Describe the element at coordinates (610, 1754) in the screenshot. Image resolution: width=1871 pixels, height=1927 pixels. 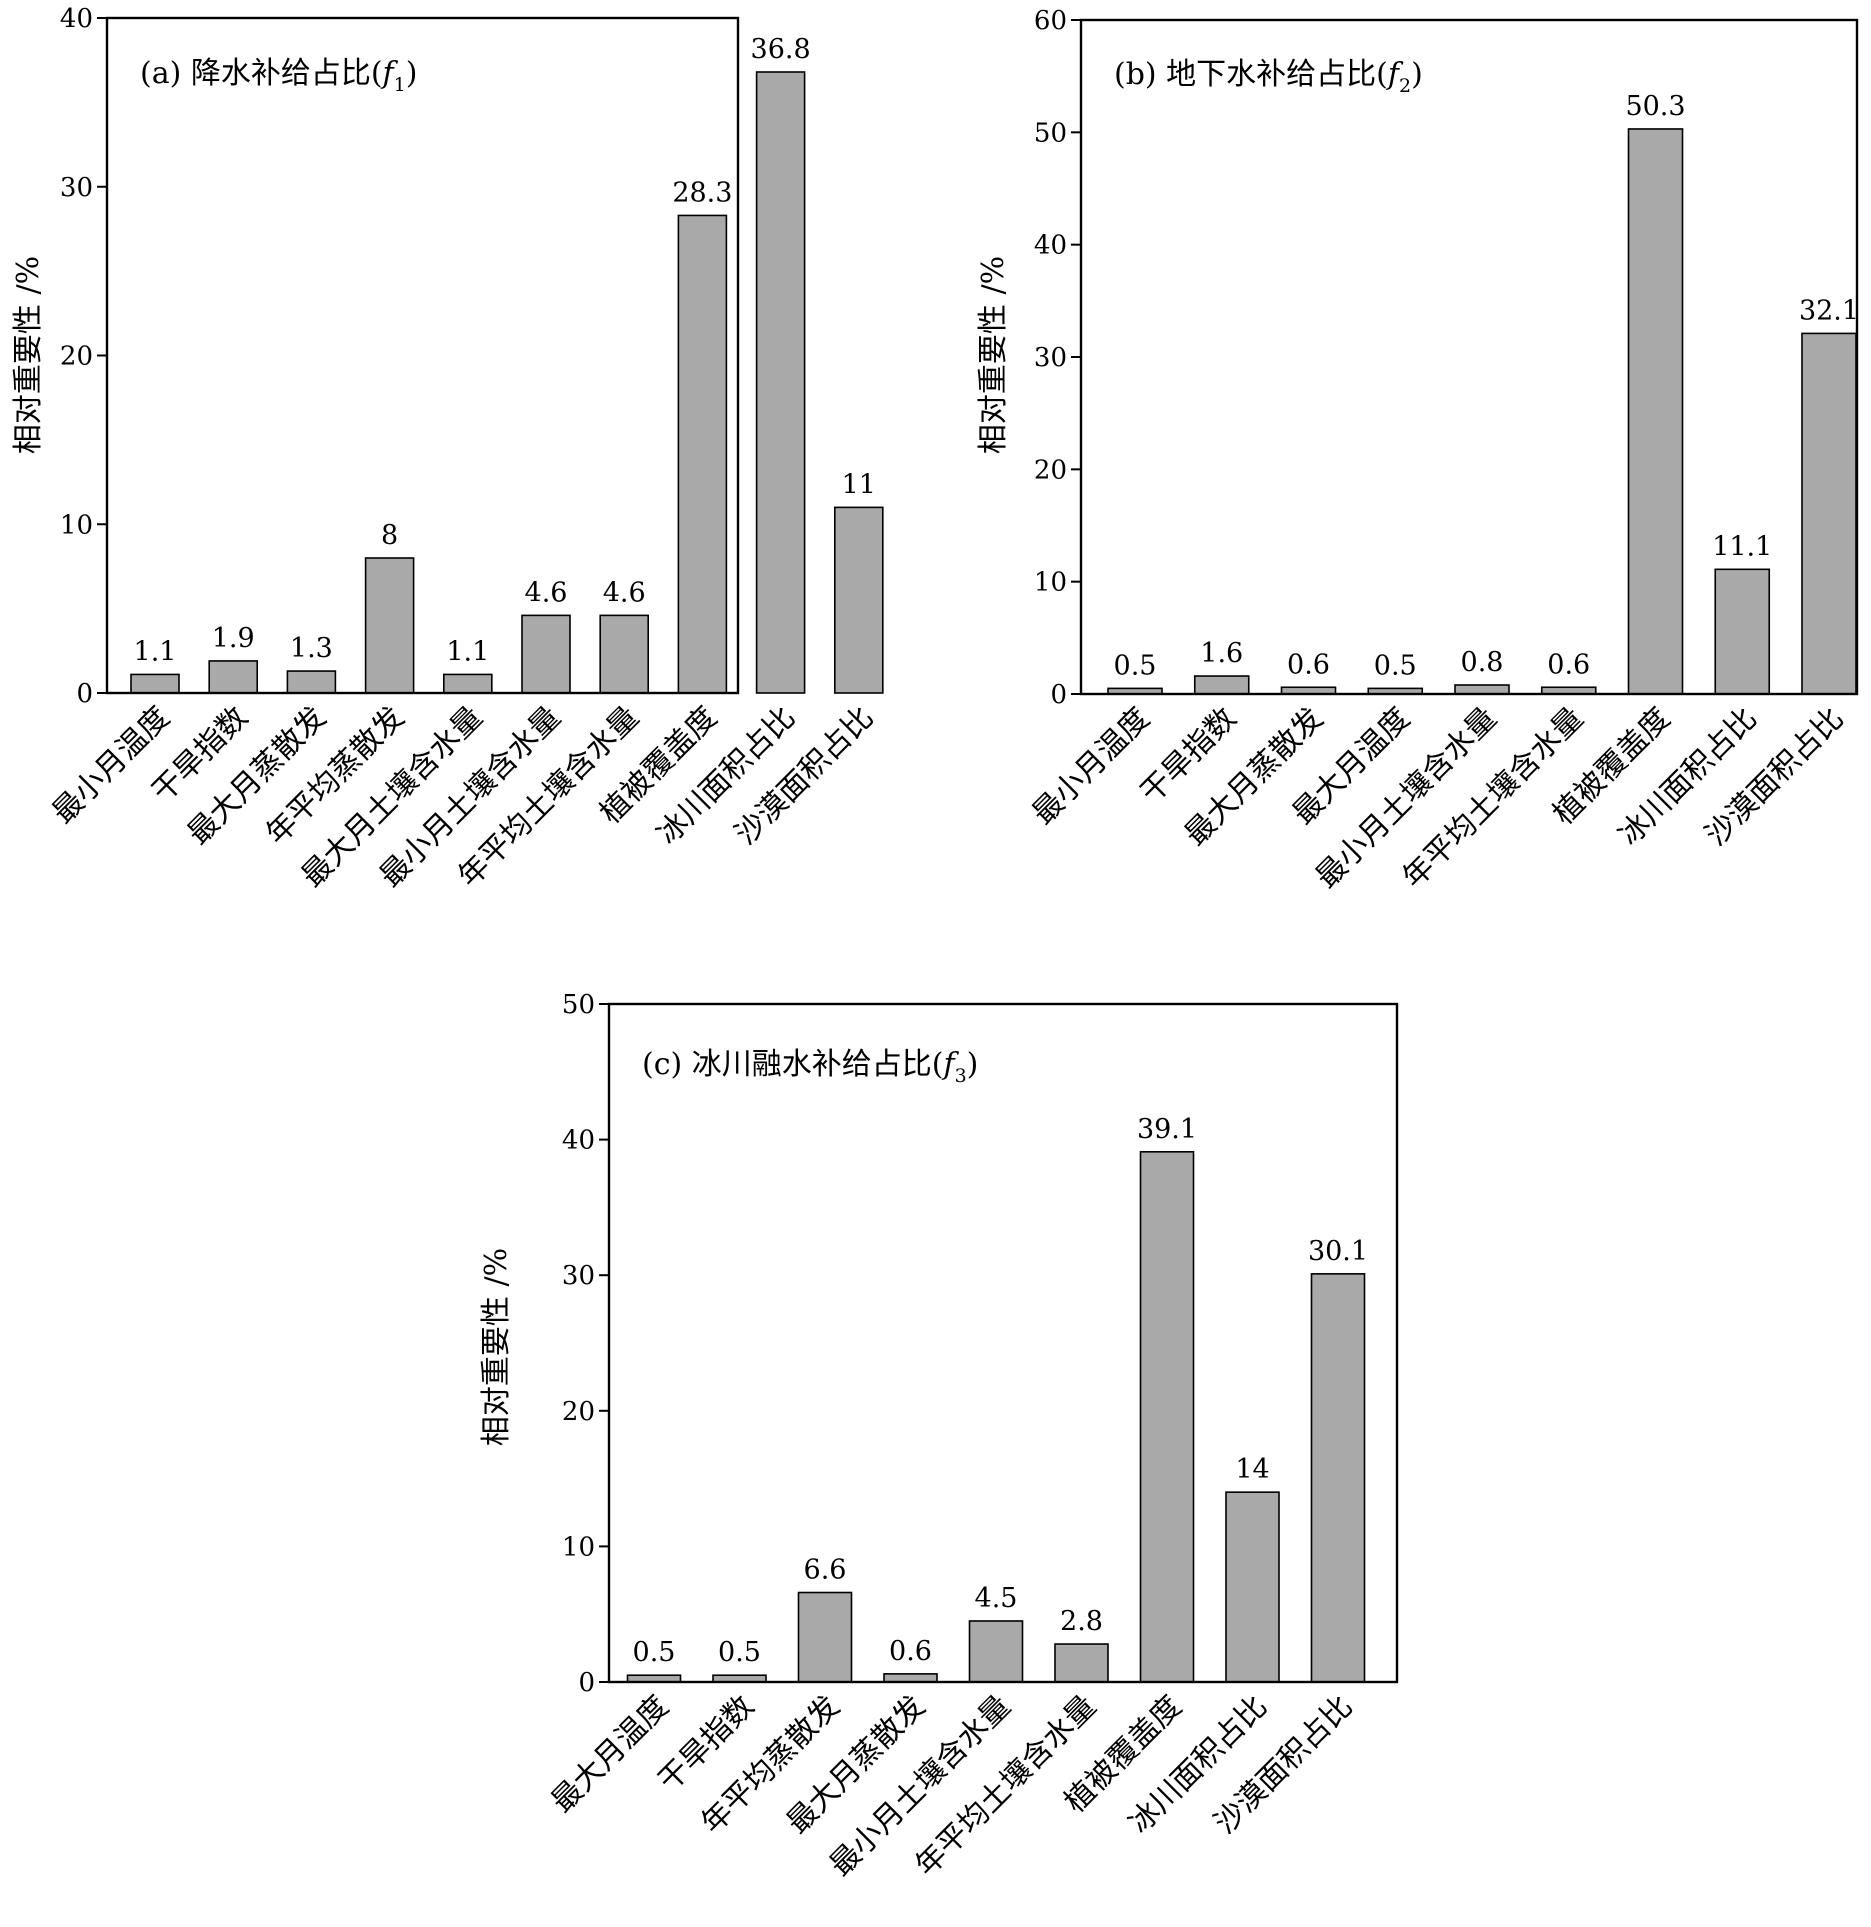
I see `x-tick-label: 最大月温度` at that location.